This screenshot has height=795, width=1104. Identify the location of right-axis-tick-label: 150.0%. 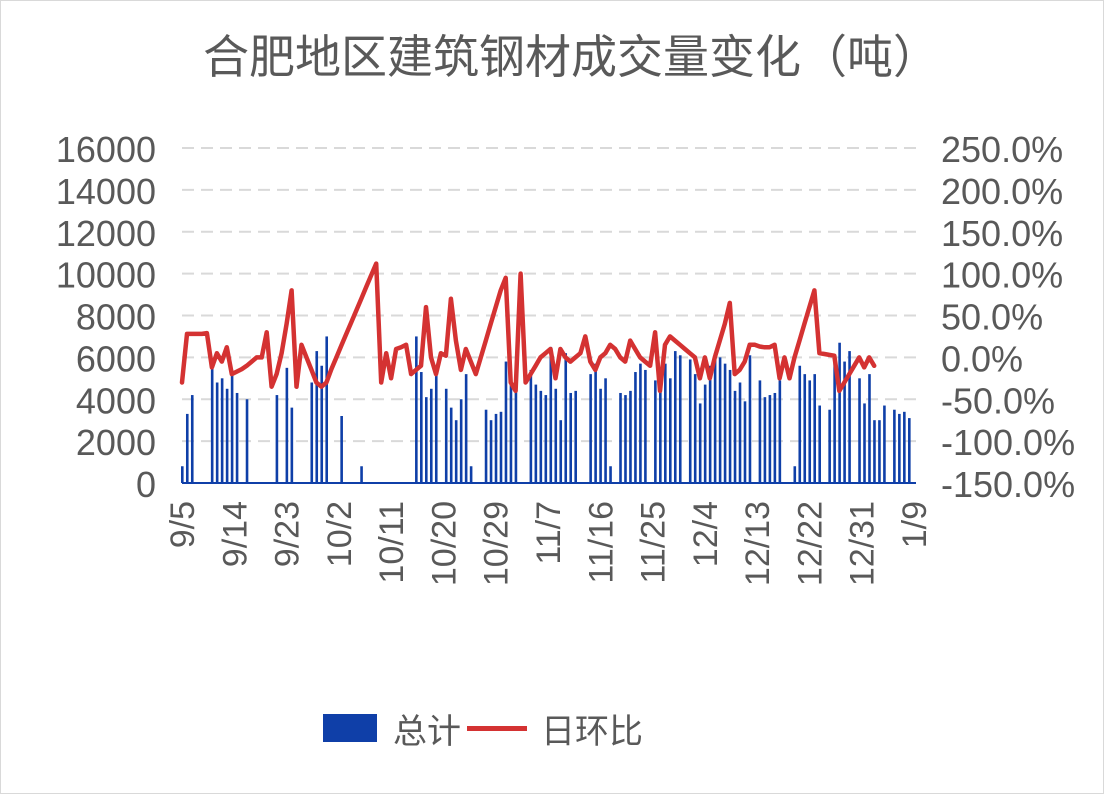
(1002, 233).